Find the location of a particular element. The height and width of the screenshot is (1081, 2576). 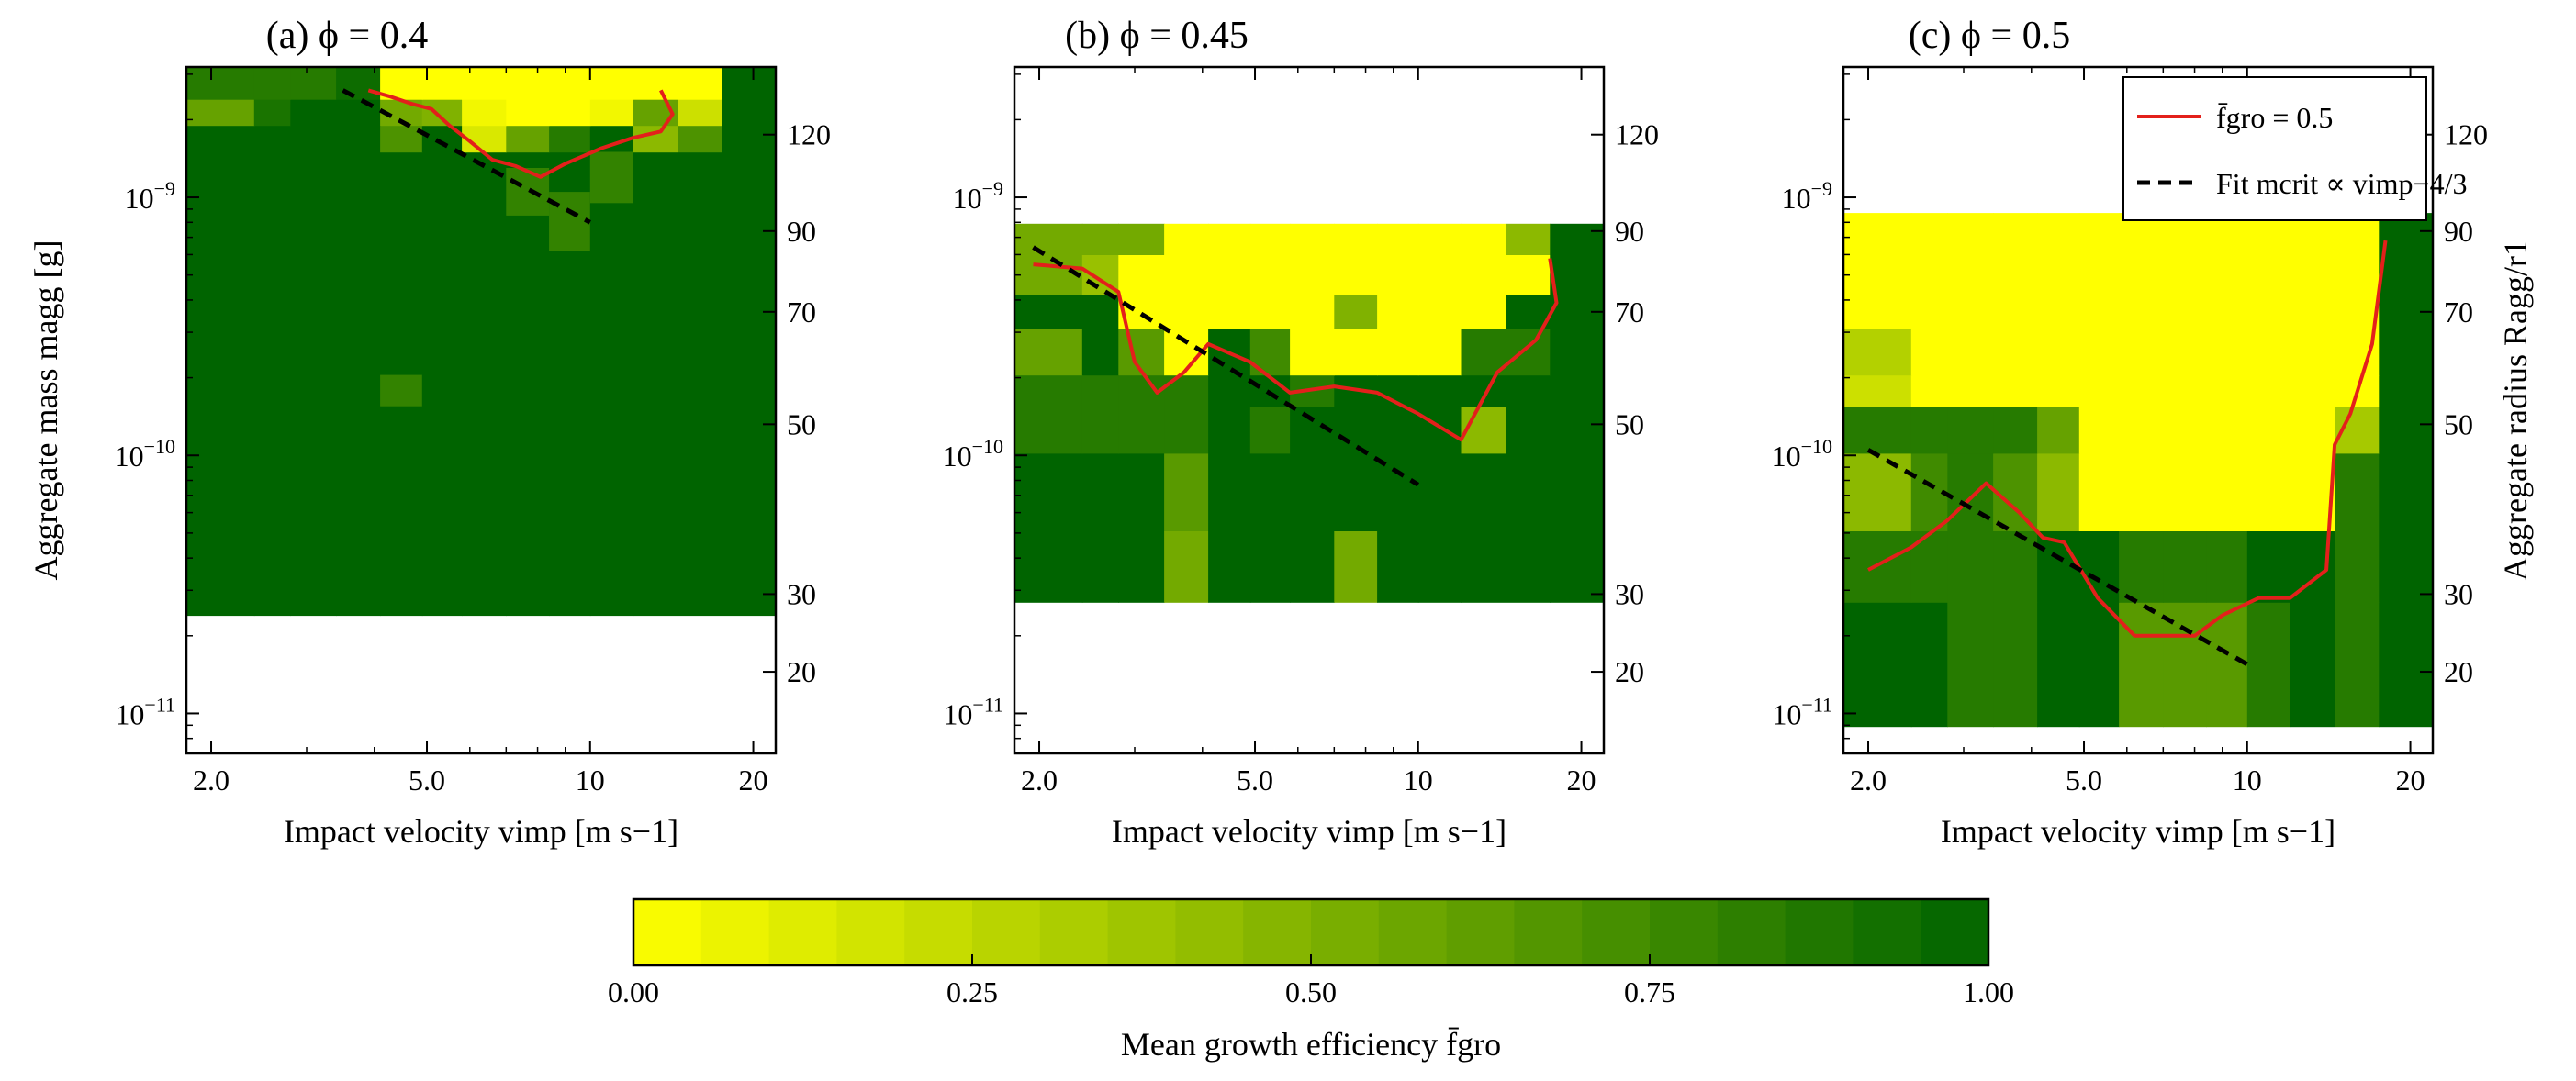

colorbar-label: Mean growth efficiency f̄gro is located at coordinates (1311, 1044).